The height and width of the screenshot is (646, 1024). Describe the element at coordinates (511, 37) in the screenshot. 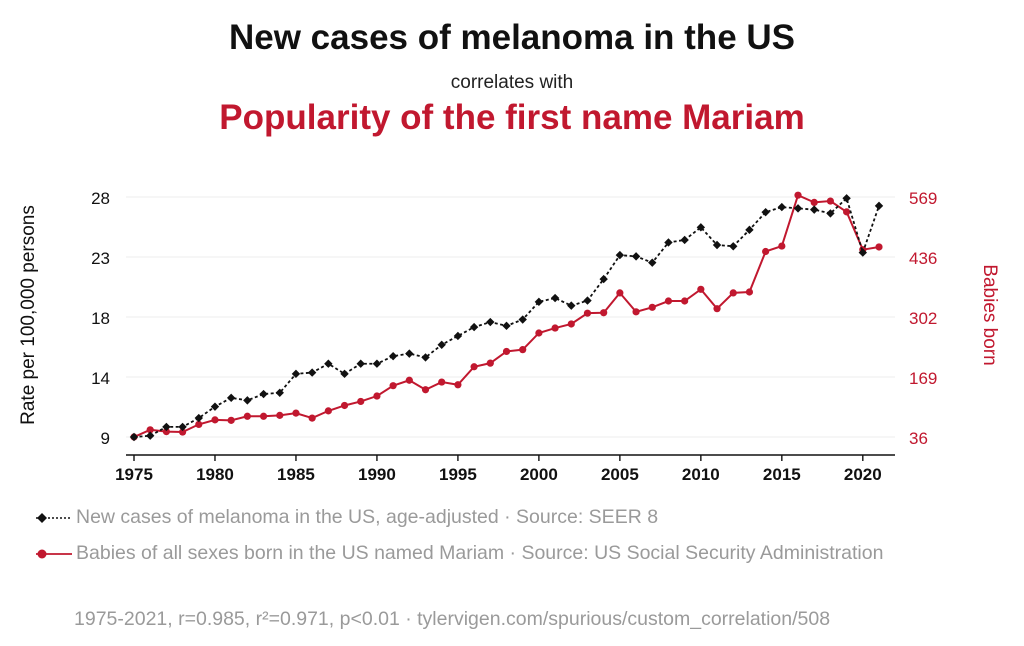

I see `chart-title: New cases of melanoma in the US` at that location.